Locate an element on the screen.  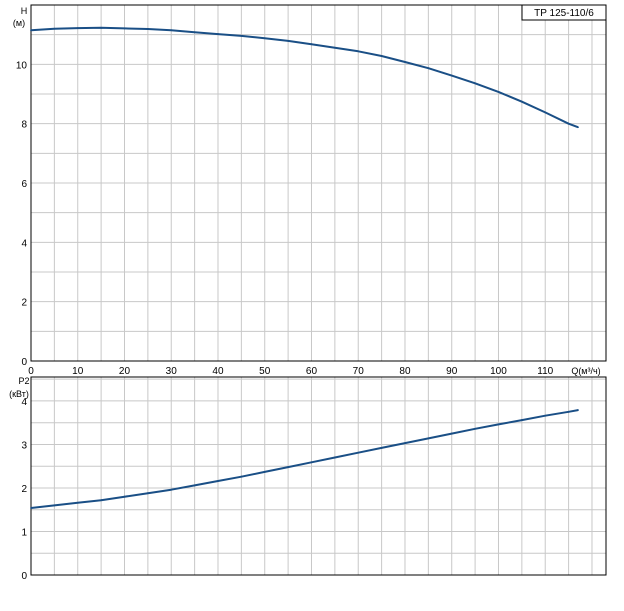
x-tick-label: 0 is located at coordinates (31, 371).